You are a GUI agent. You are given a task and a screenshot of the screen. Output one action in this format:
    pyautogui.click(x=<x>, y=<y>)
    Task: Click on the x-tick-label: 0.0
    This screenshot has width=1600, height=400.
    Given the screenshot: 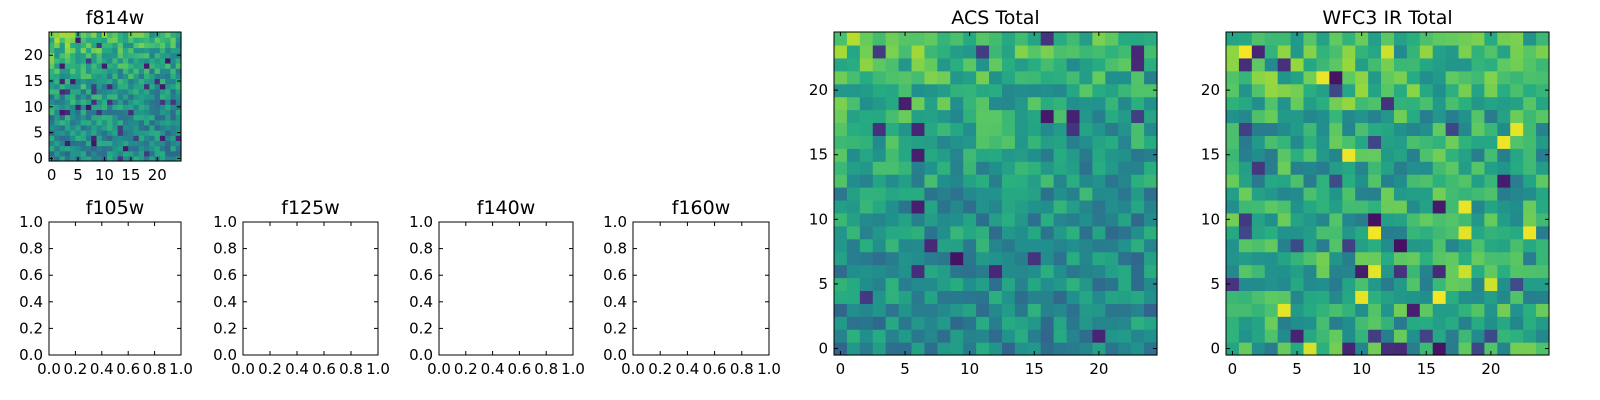 What is the action you would take?
    pyautogui.click(x=439, y=369)
    